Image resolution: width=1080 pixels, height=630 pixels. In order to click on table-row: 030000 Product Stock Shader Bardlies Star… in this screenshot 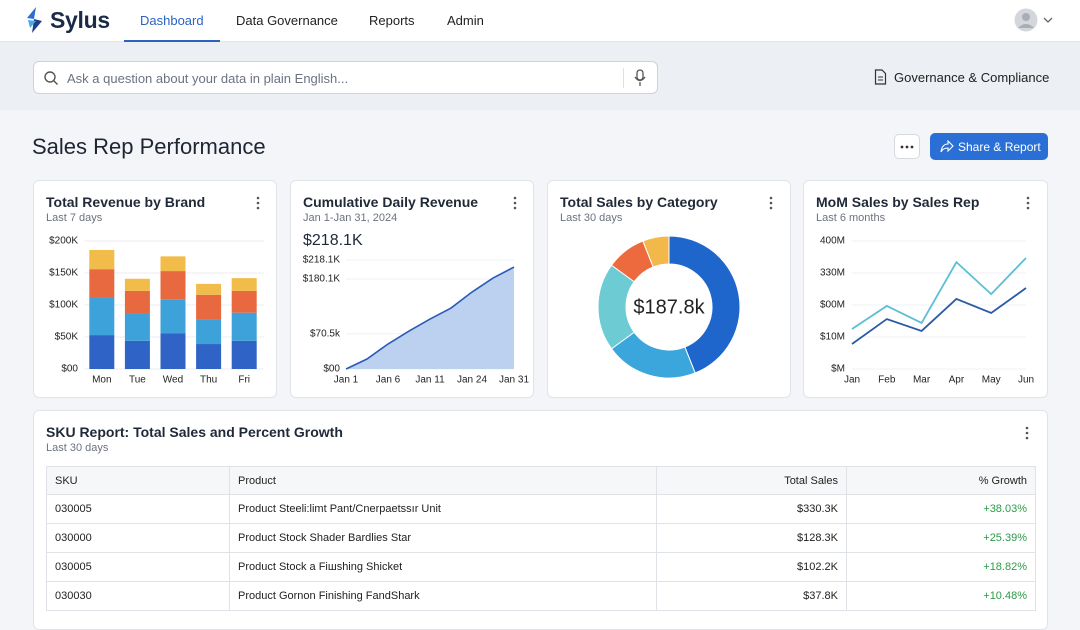, I will do `click(541, 538)`.